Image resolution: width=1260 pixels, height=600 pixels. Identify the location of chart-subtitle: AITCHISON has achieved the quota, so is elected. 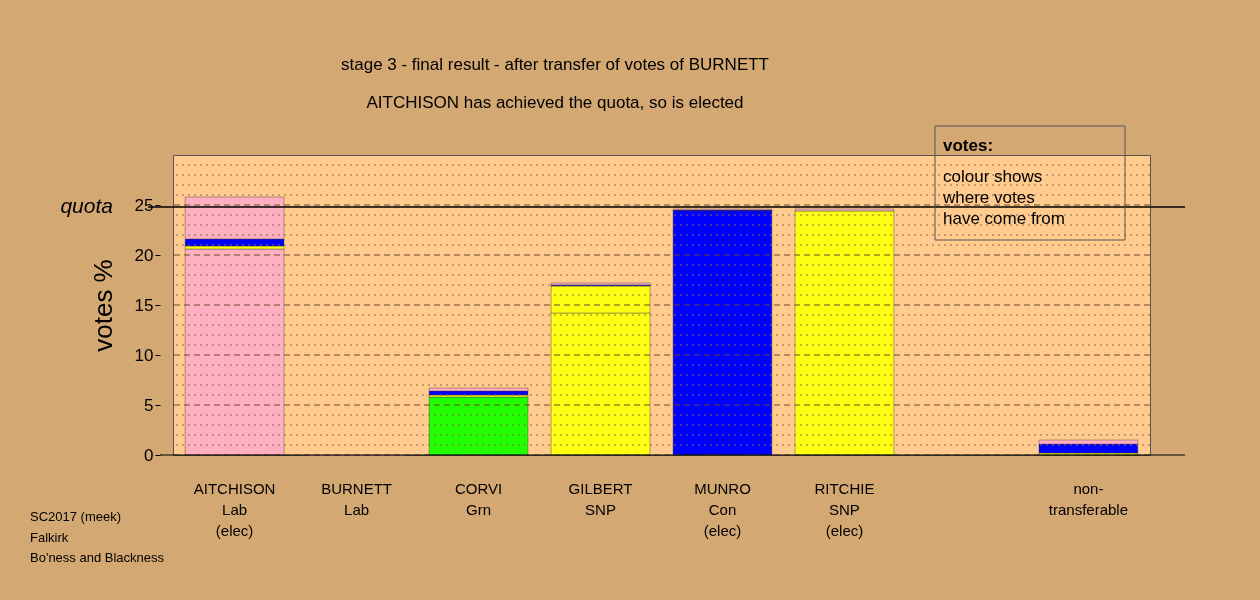
(555, 102).